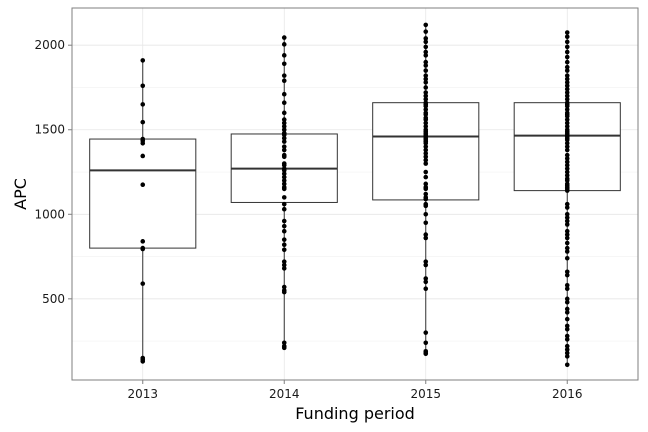 Image resolution: width=648 pixels, height=432 pixels. Describe the element at coordinates (567, 394) in the screenshot. I see `x-tick-label: 2016` at that location.